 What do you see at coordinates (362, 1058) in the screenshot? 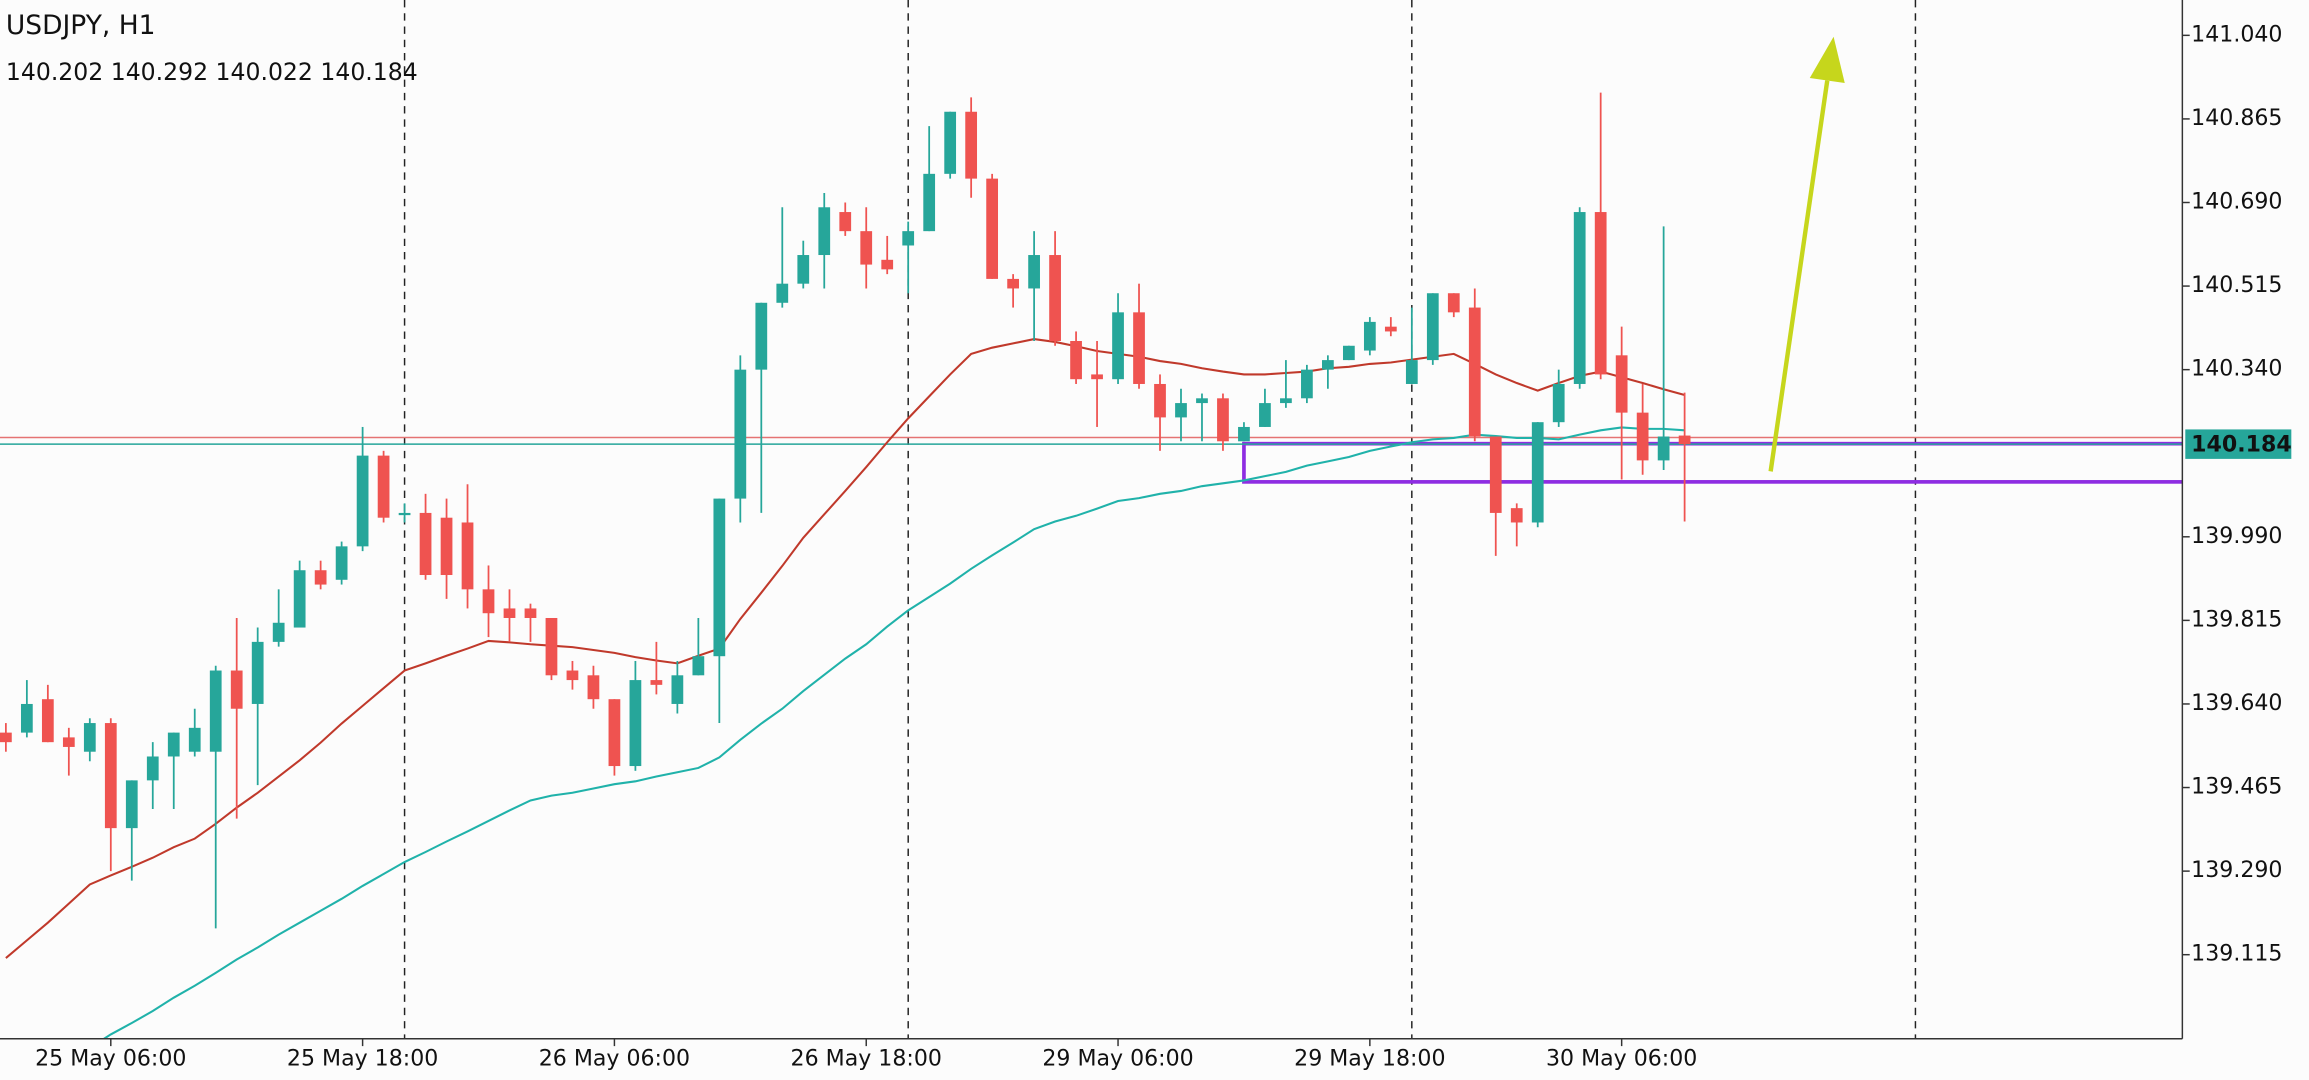
I see `x-tick-label: 25 May 18:00` at bounding box center [362, 1058].